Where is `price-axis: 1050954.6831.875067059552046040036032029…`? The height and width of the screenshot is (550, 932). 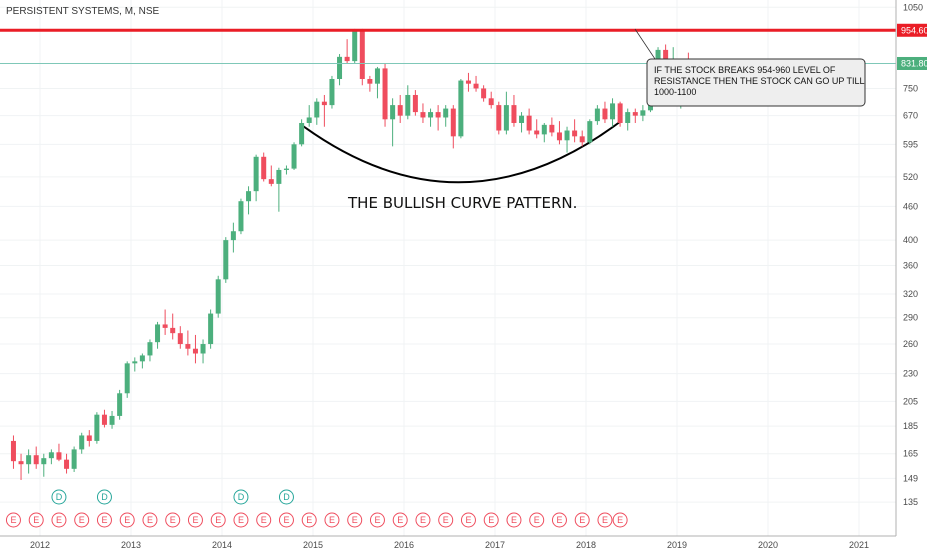 price-axis: 1050954.6831.875067059552046040036032029… is located at coordinates (910, 268).